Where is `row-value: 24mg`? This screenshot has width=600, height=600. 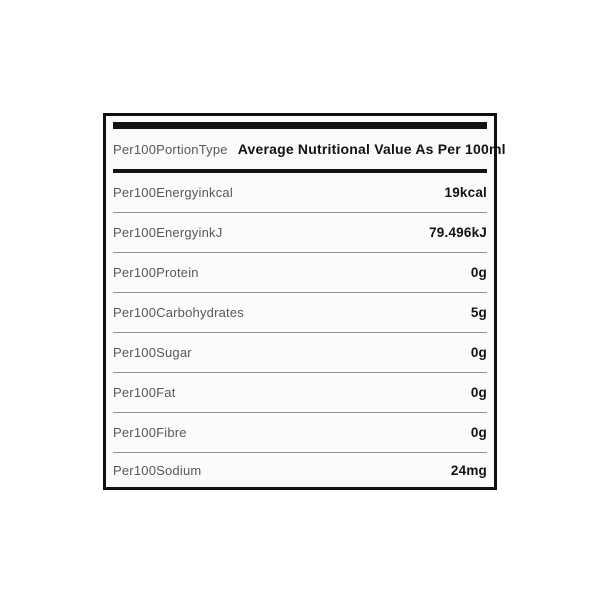 row-value: 24mg is located at coordinates (468, 470).